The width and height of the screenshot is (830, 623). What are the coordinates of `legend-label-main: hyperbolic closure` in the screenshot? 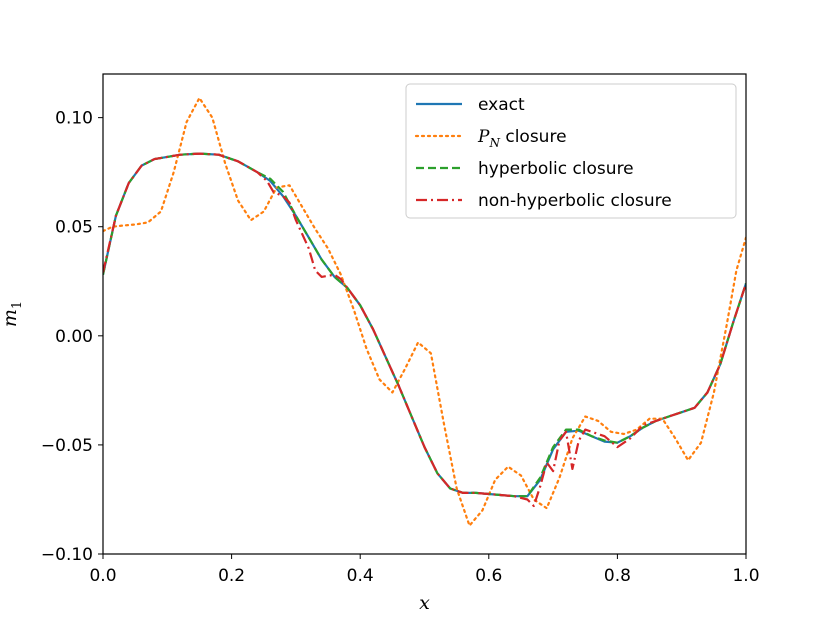 It's located at (556, 169).